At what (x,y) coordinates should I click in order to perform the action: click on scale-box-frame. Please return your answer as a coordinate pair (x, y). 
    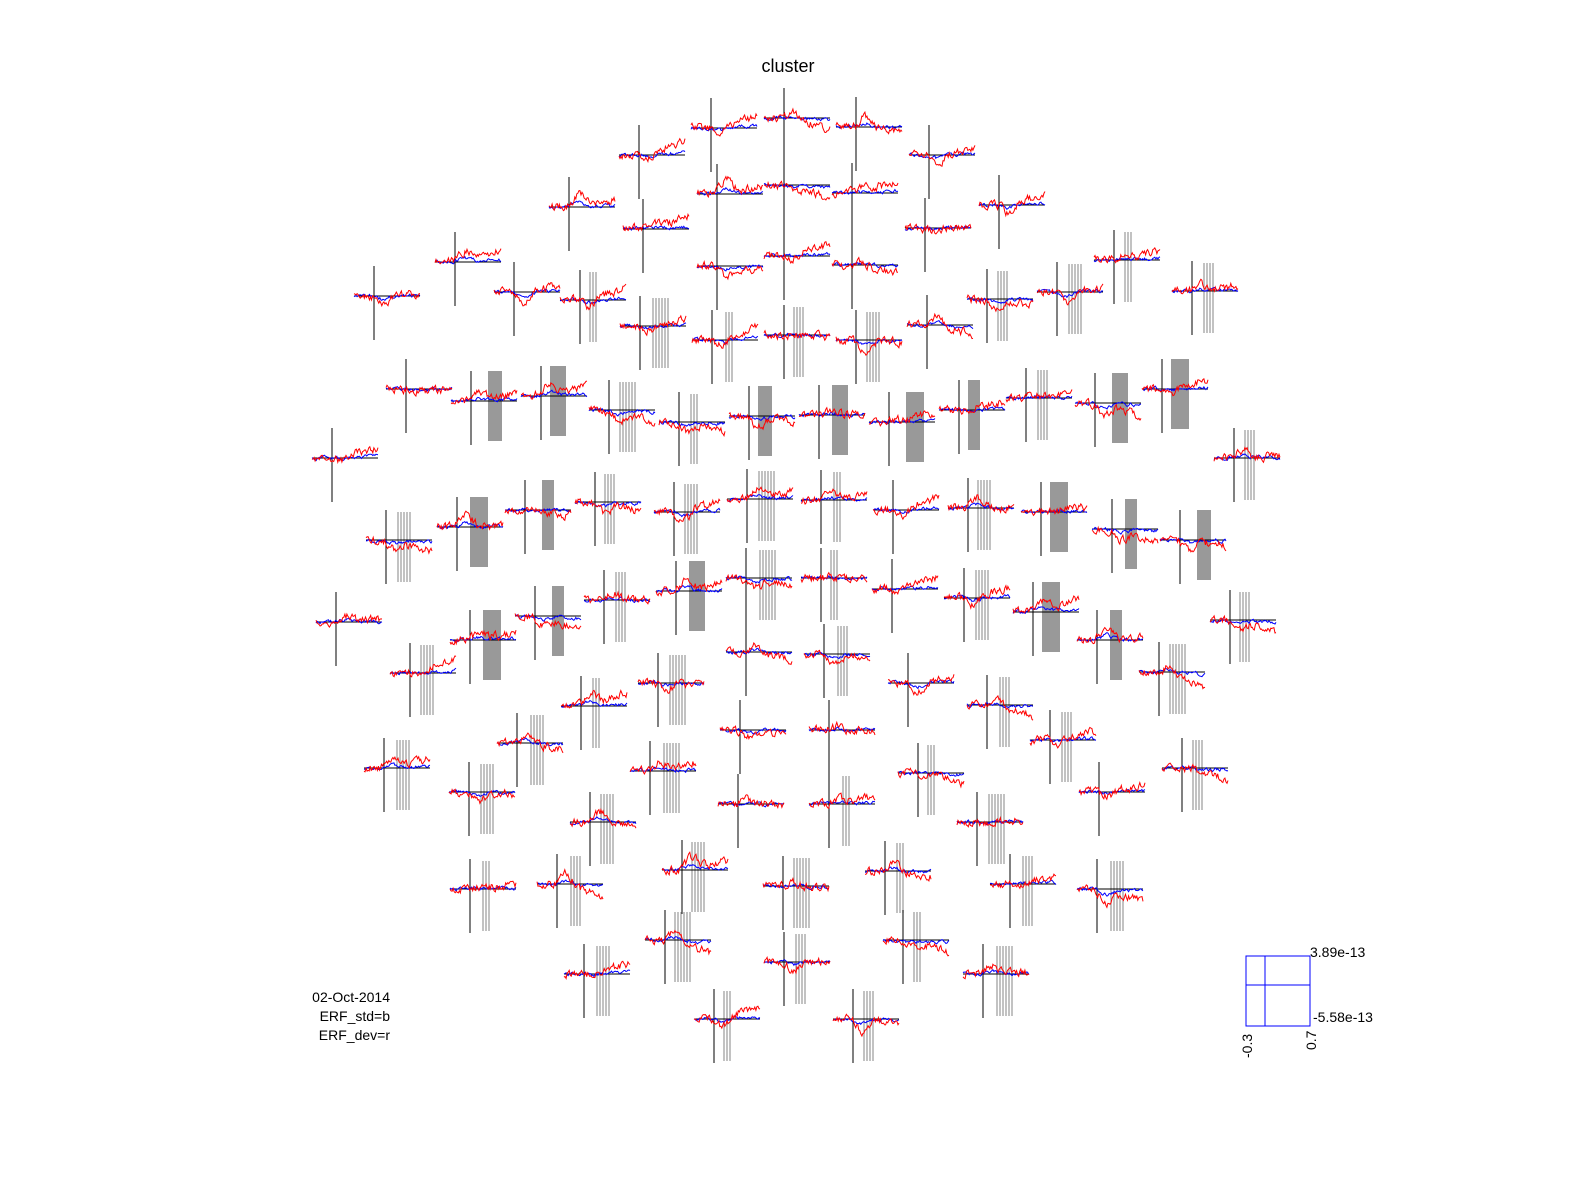
    Looking at the image, I should click on (1278, 991).